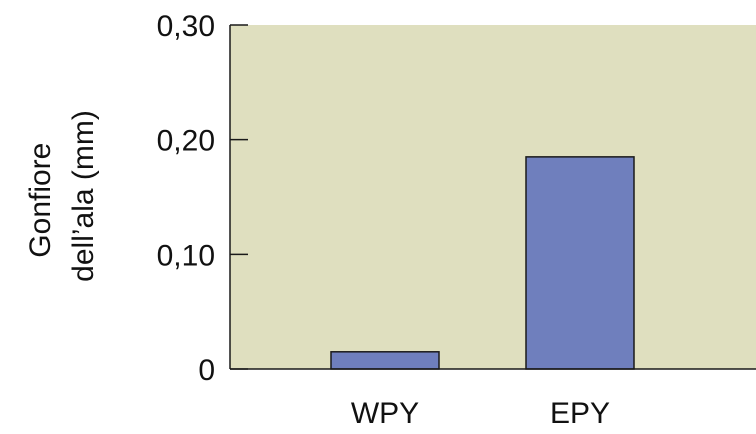  Describe the element at coordinates (580, 263) in the screenshot. I see `bar-epy` at that location.